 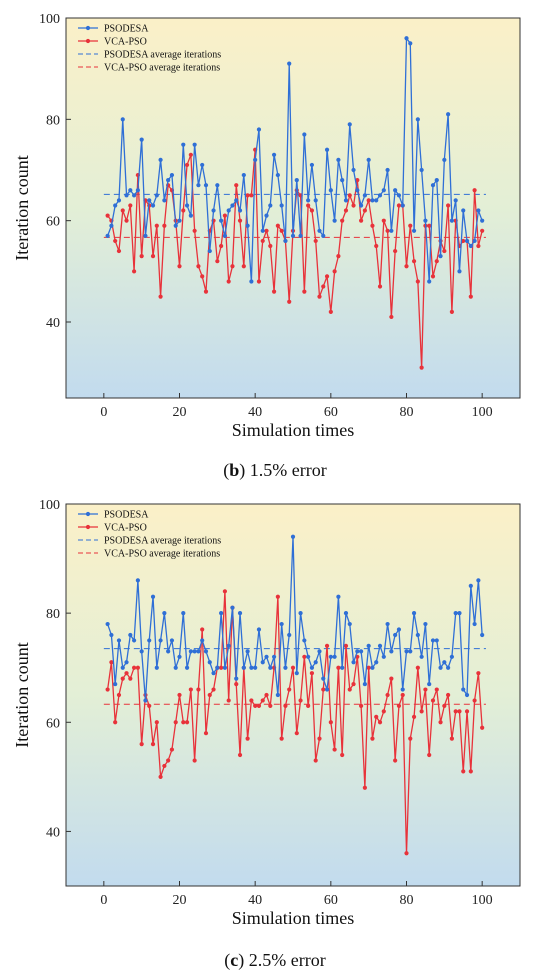 What do you see at coordinates (49, 19) in the screenshot?
I see `y-tick-label-b: 100` at bounding box center [49, 19].